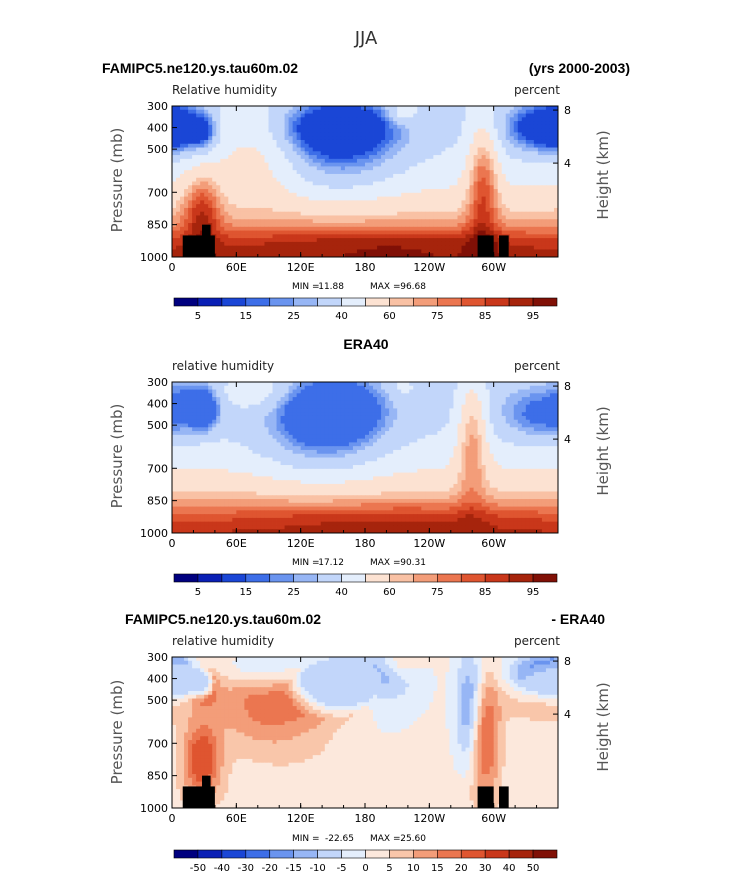 The height and width of the screenshot is (888, 733). I want to click on panel1-min-value: 11.88, so click(331, 287).